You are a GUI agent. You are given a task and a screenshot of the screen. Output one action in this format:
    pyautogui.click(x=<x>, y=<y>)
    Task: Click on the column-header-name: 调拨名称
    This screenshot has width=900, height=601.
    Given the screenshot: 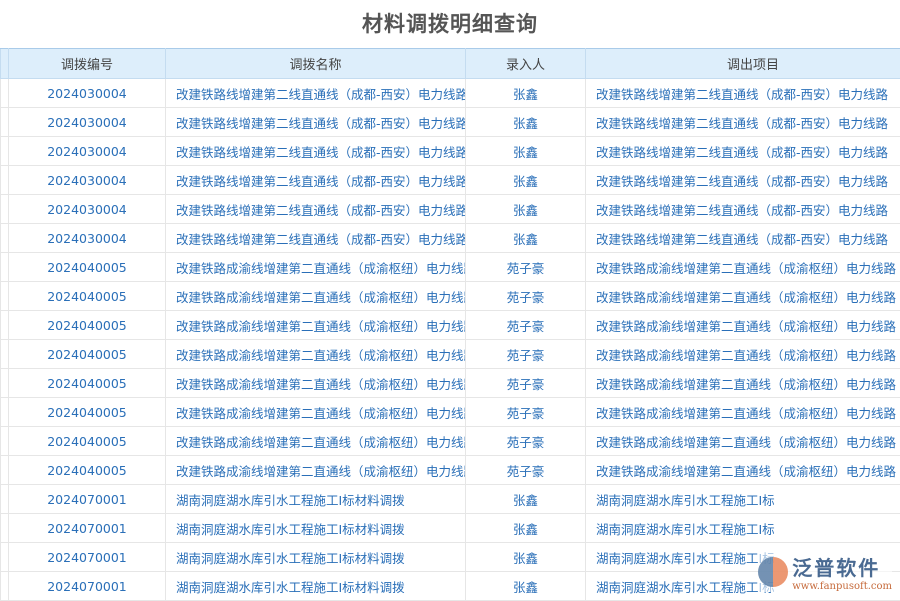 What is the action you would take?
    pyautogui.click(x=316, y=64)
    